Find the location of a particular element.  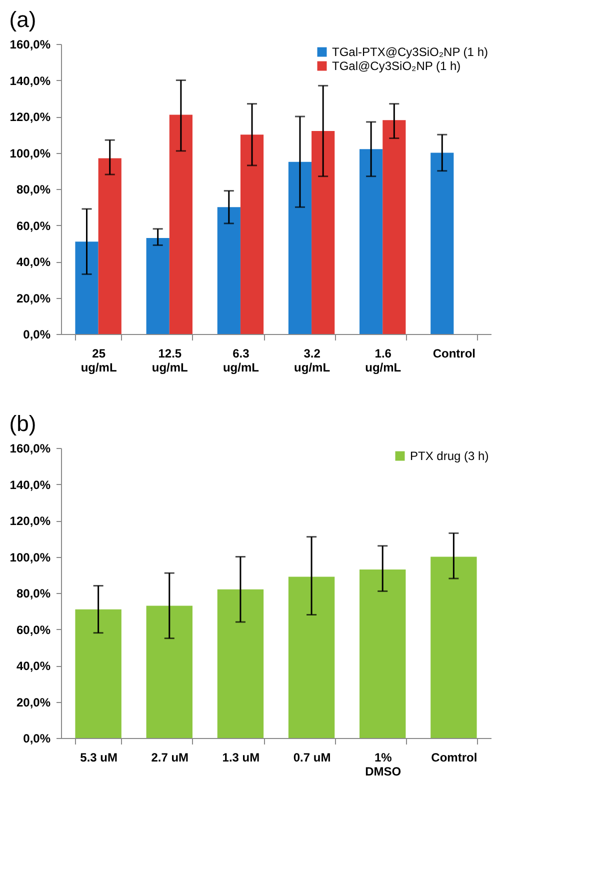

x-tick-label: 2.7 uM is located at coordinates (170, 757).